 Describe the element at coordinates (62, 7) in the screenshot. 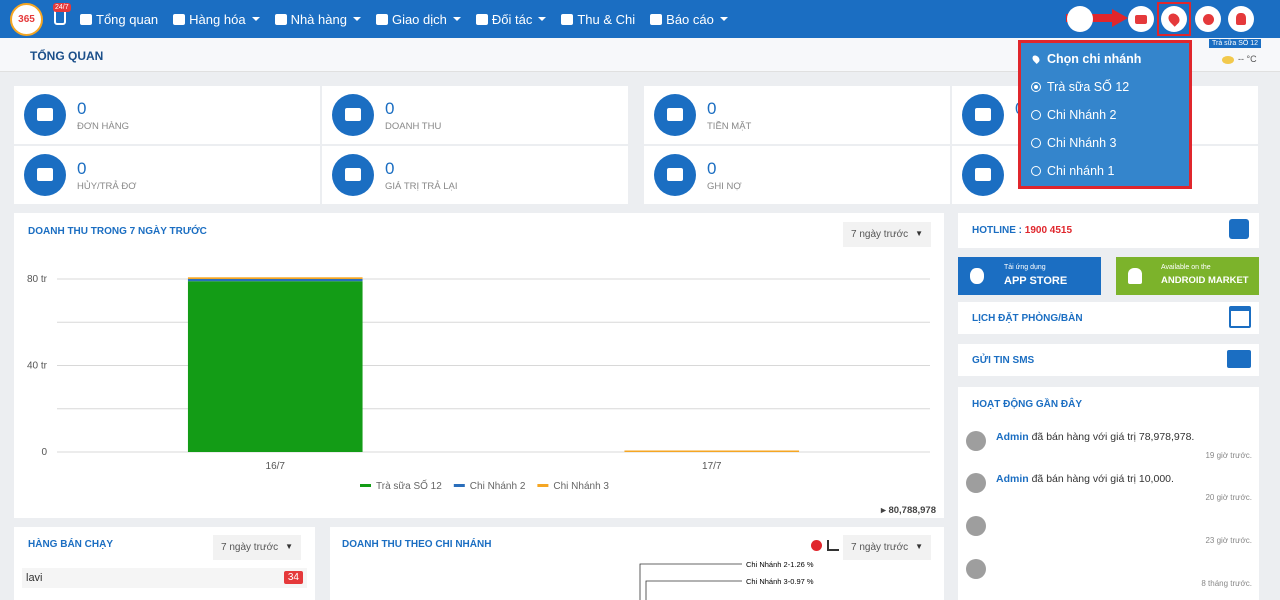

I see `badge: 24/7` at that location.